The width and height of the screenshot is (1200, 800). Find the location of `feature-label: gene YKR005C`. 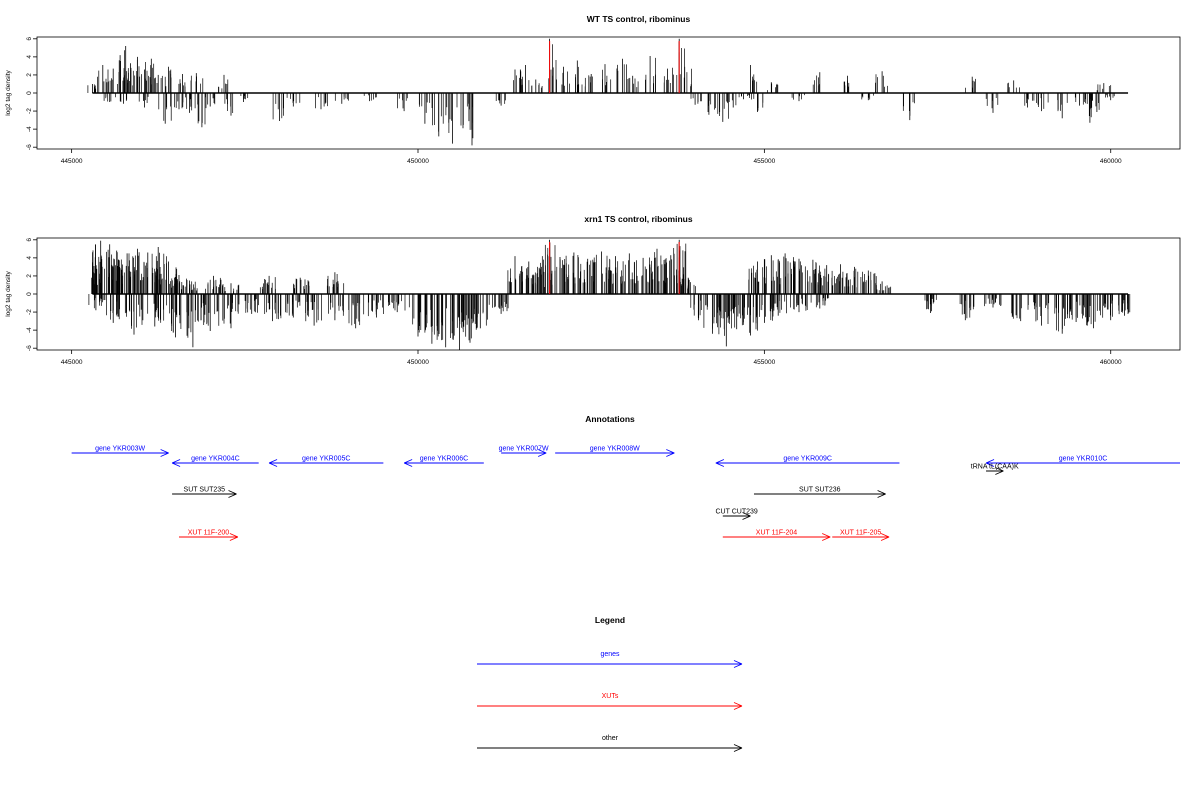

feature-label: gene YKR005C is located at coordinates (326, 459).